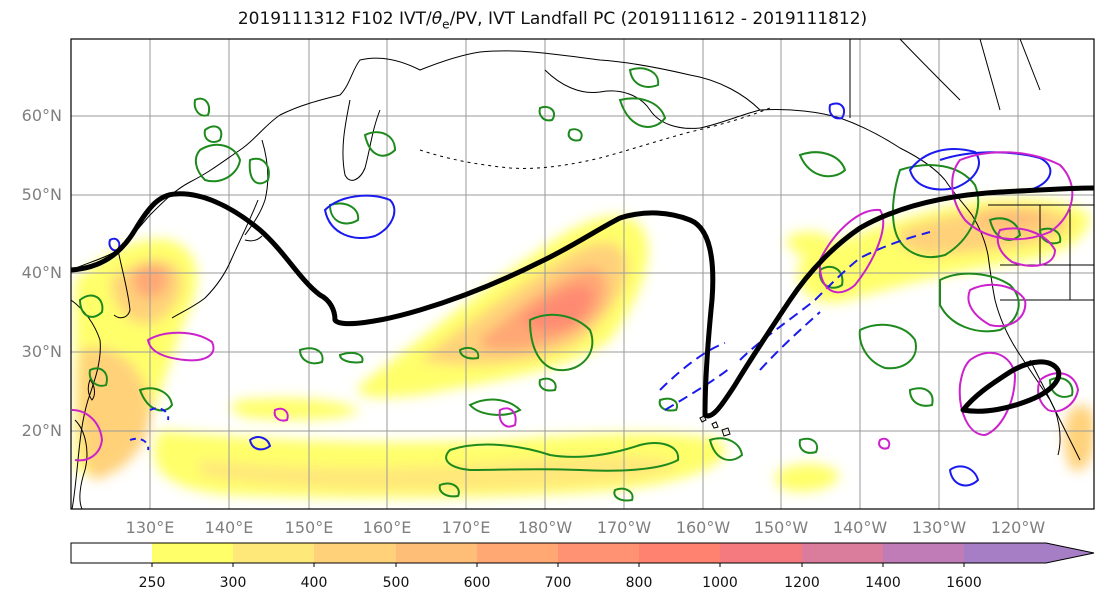 The height and width of the screenshot is (603, 1105). Describe the element at coordinates (309, 527) in the screenshot. I see `lon-label: 150°E` at that location.